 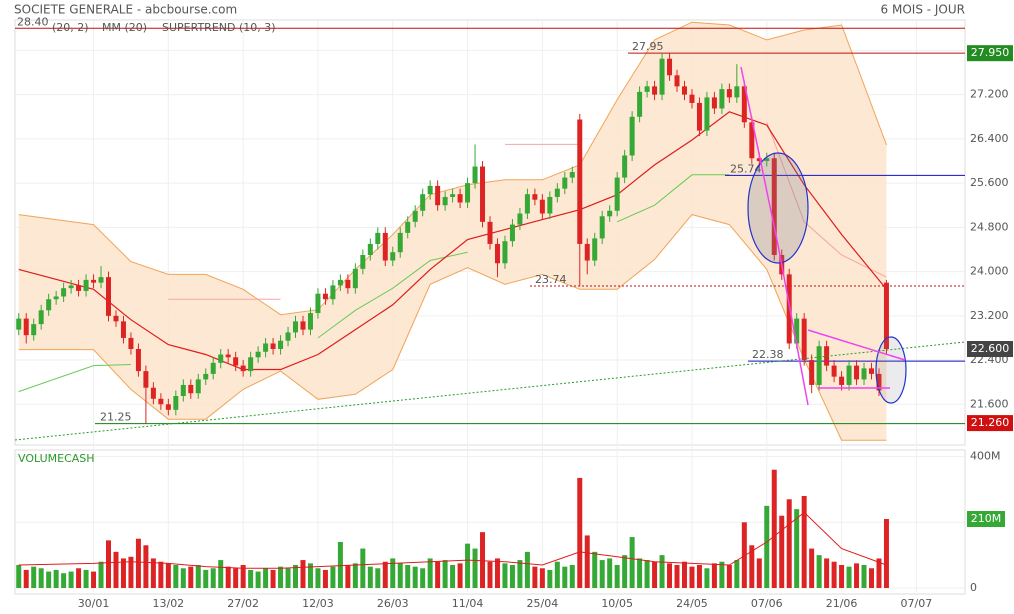 I want to click on x-tick-label: 11/04, so click(x=468, y=603).